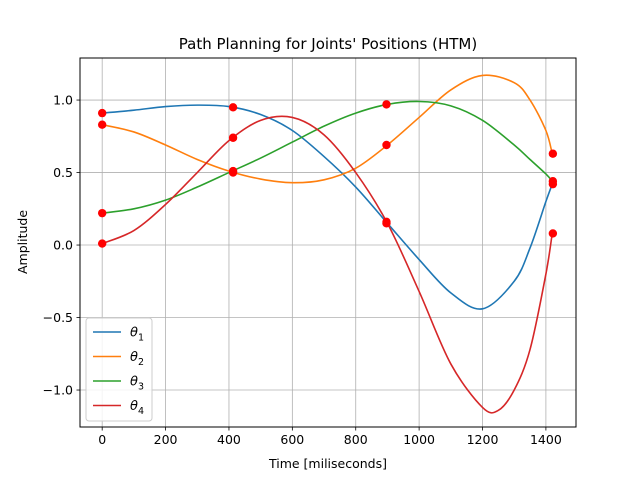  Describe the element at coordinates (141, 338) in the screenshot. I see `legend-label-subscript: 1` at that location.